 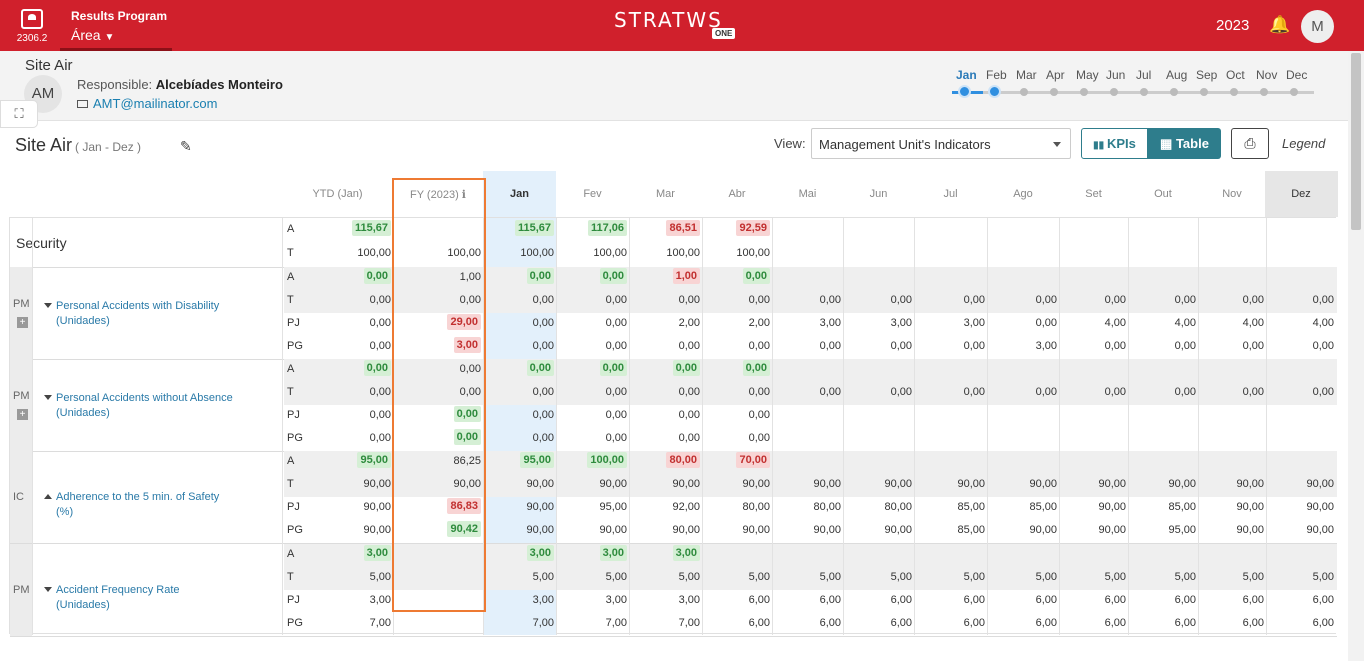 I want to click on month-aug: Aug, so click(x=1177, y=75).